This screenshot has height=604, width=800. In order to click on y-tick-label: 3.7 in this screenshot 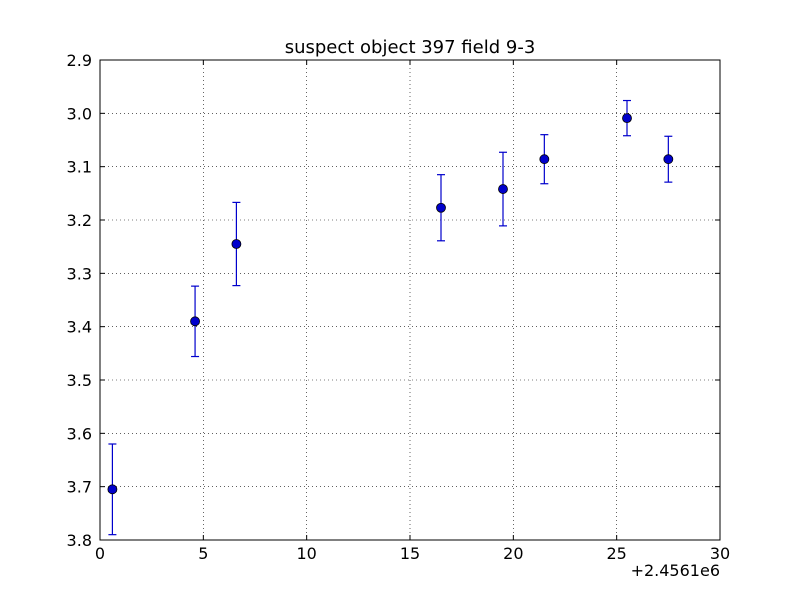, I will do `click(79, 487)`.